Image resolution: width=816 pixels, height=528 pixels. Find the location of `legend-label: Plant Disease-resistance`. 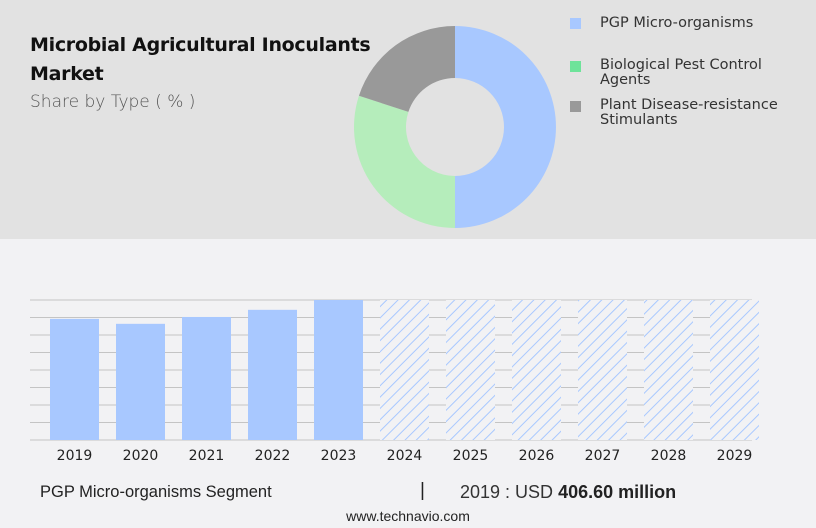

legend-label: Plant Disease-resistance is located at coordinates (689, 105).